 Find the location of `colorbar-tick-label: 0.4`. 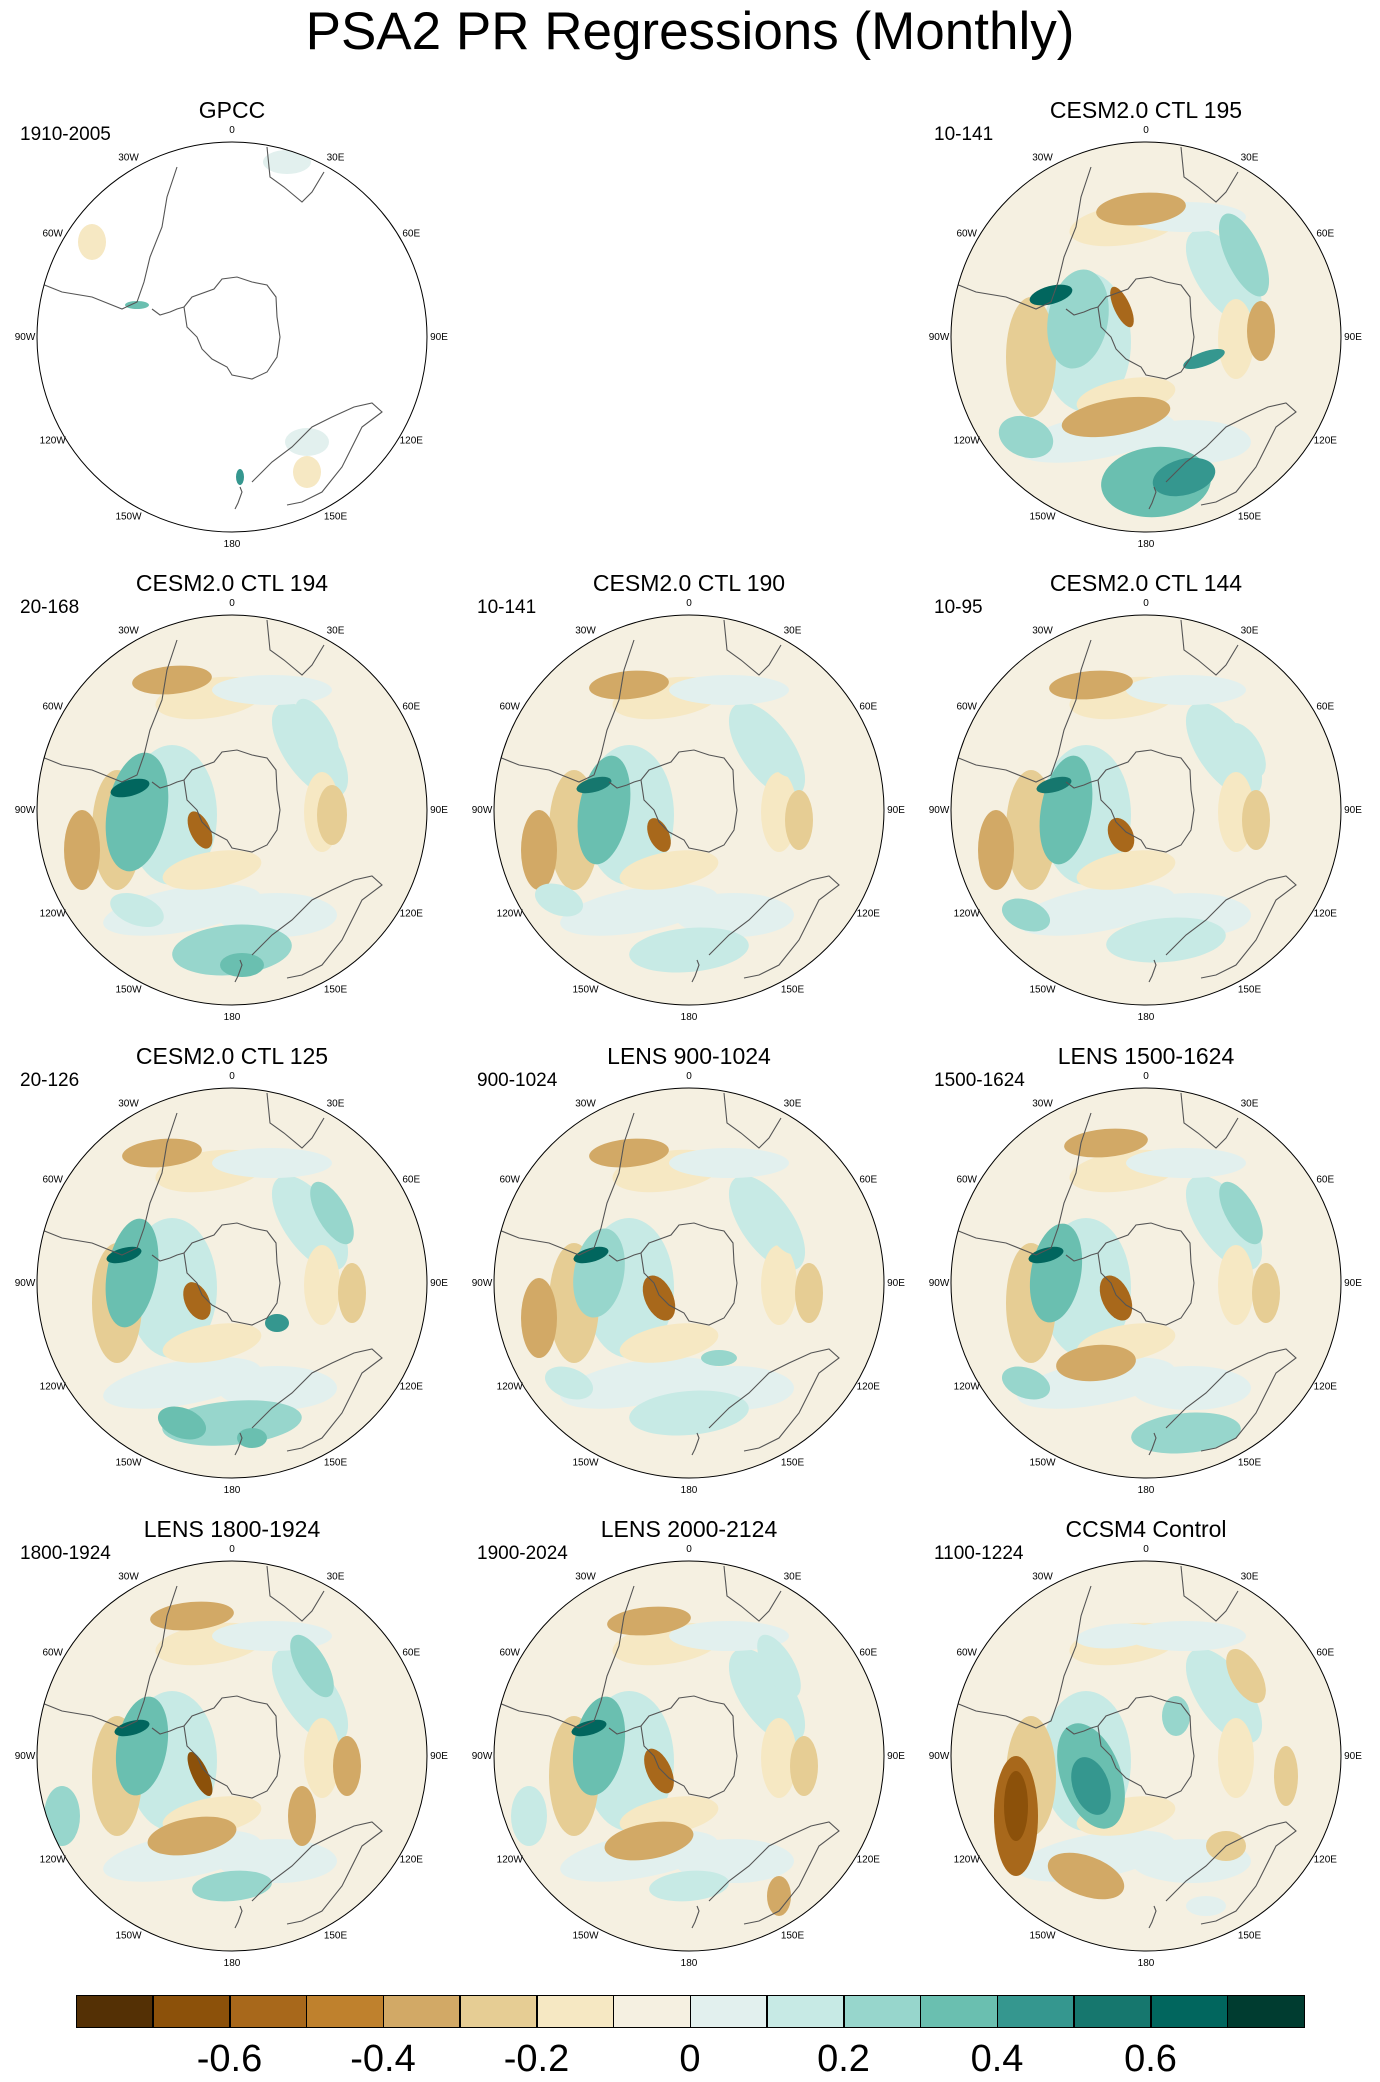

colorbar-tick-label: 0.4 is located at coordinates (997, 2059).